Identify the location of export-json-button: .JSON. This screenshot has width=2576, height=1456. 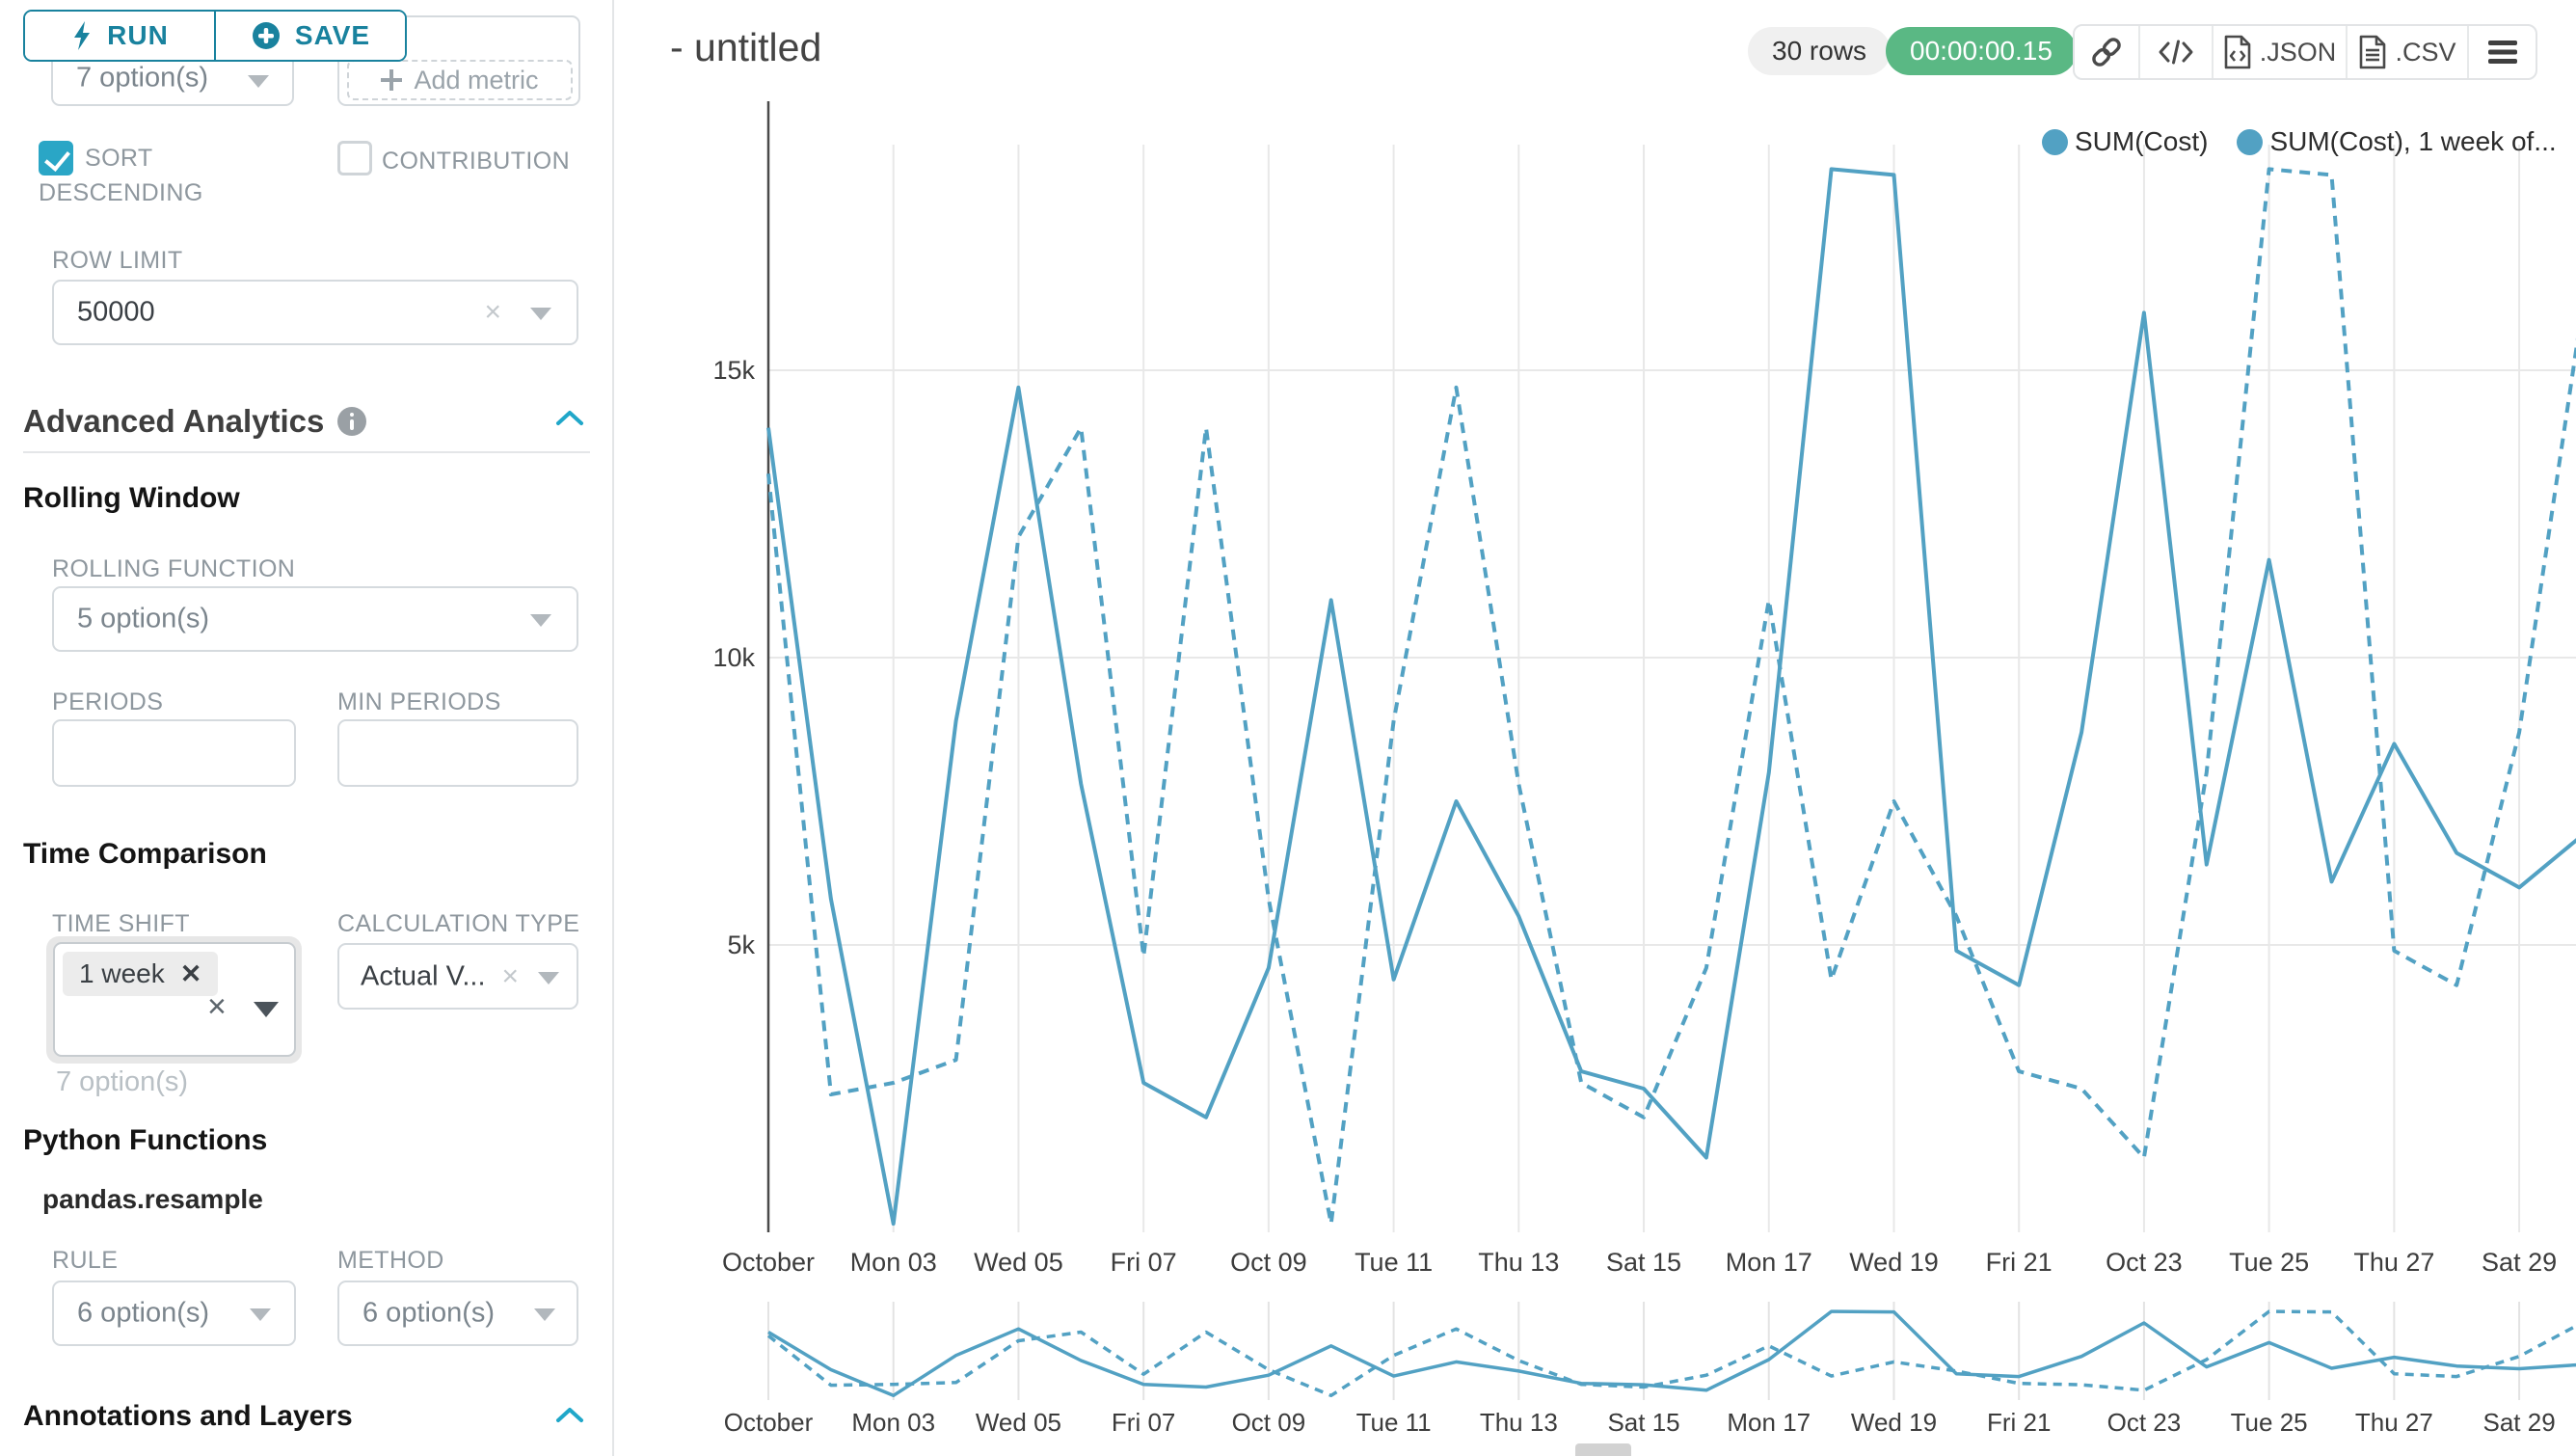
(2281, 52).